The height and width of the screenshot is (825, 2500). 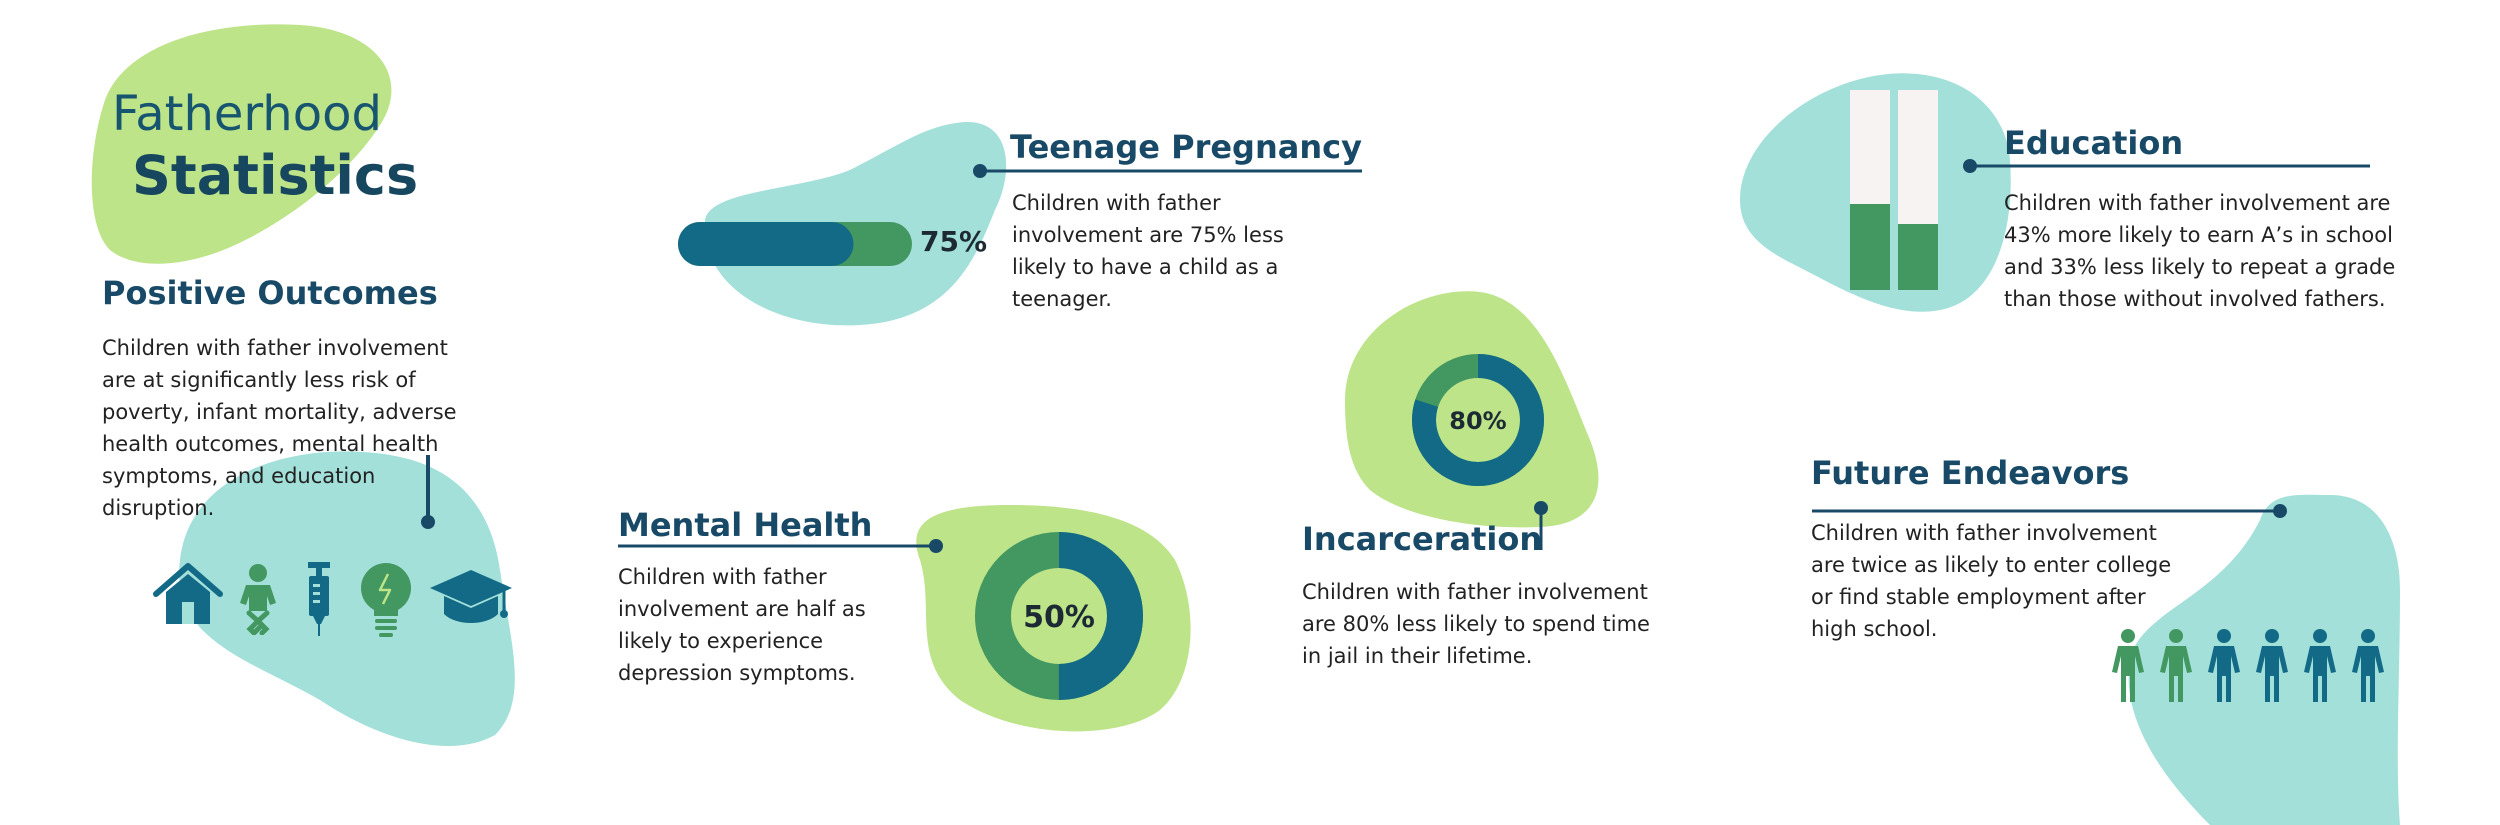 What do you see at coordinates (766, 244) in the screenshot?
I see `progress-fill` at bounding box center [766, 244].